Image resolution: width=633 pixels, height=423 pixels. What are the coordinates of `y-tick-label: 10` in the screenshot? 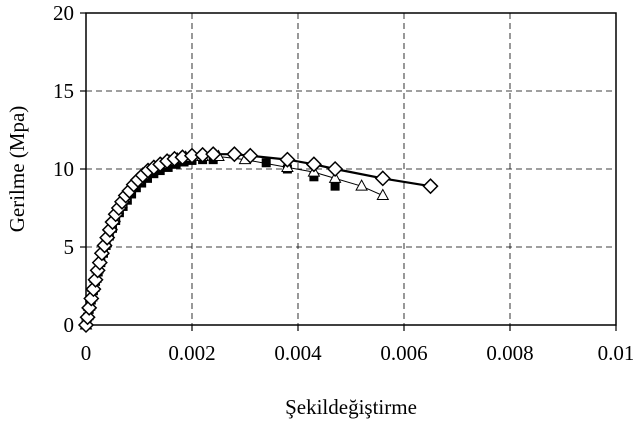 It's located at (63, 169).